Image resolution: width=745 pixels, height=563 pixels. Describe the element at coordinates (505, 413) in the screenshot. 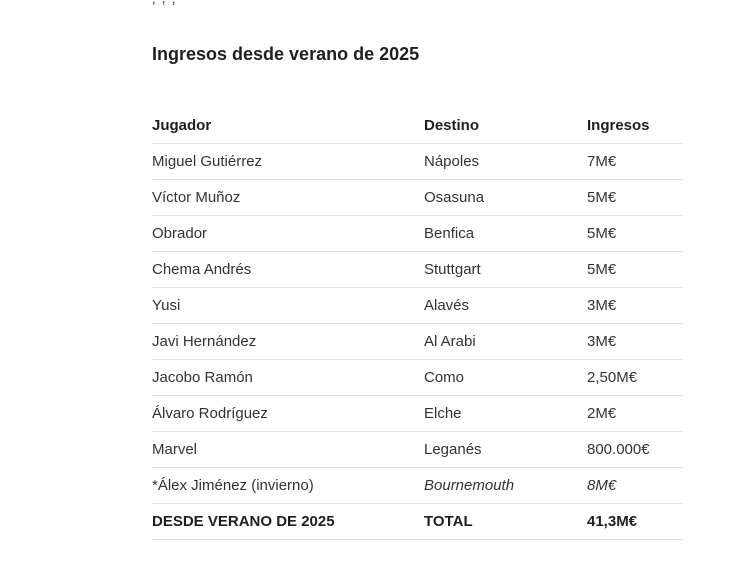

I see `destination: Elche` at that location.